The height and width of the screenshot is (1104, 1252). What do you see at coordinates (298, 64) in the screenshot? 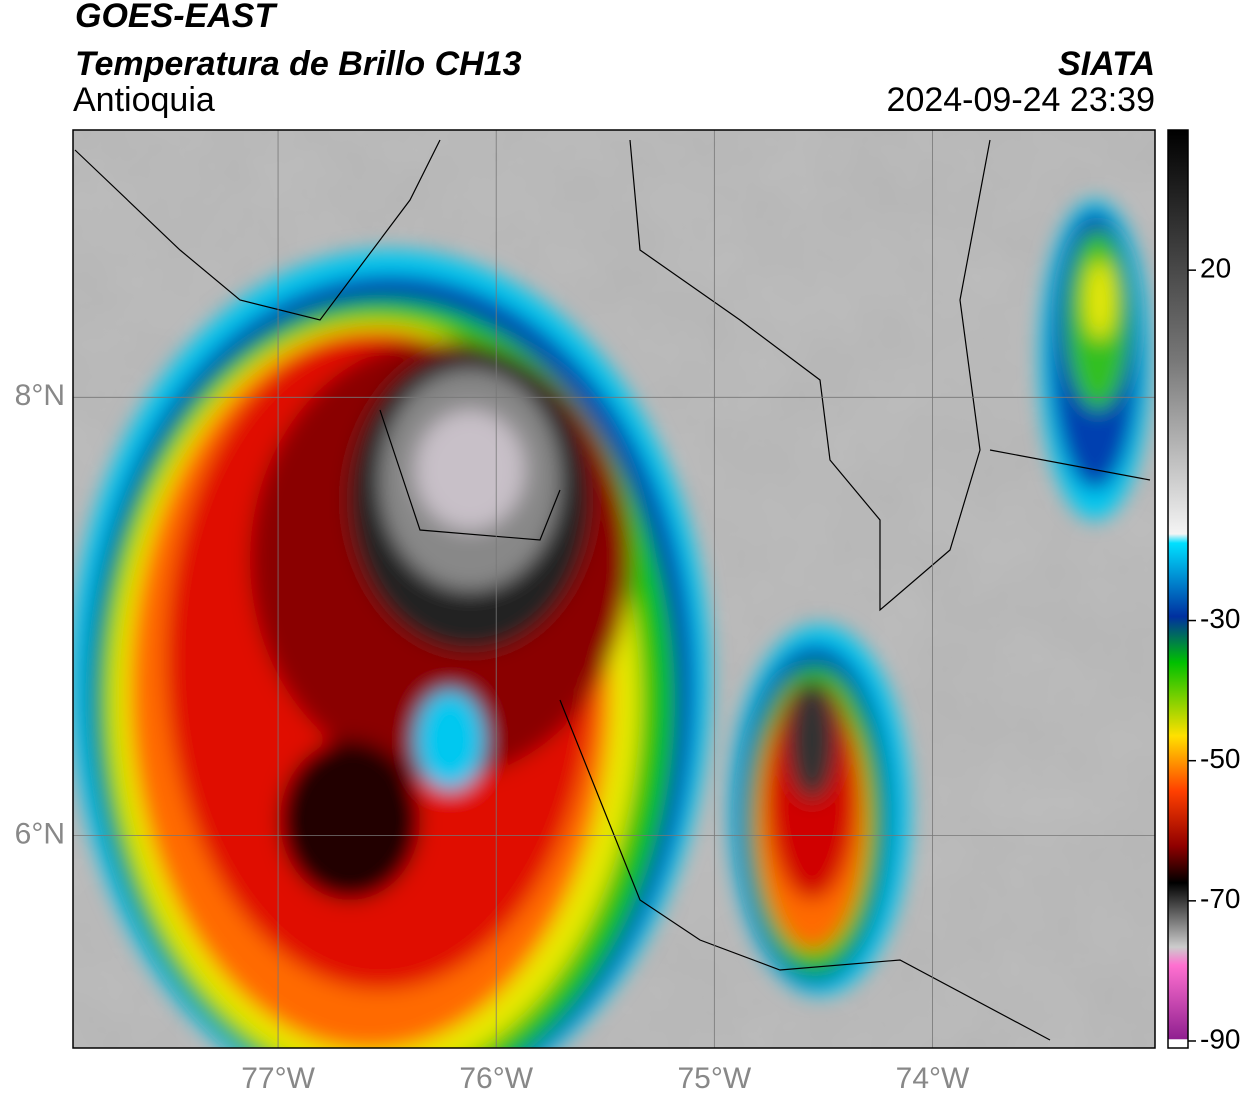
I see `product-title: Temperatura de Brillo CH13` at bounding box center [298, 64].